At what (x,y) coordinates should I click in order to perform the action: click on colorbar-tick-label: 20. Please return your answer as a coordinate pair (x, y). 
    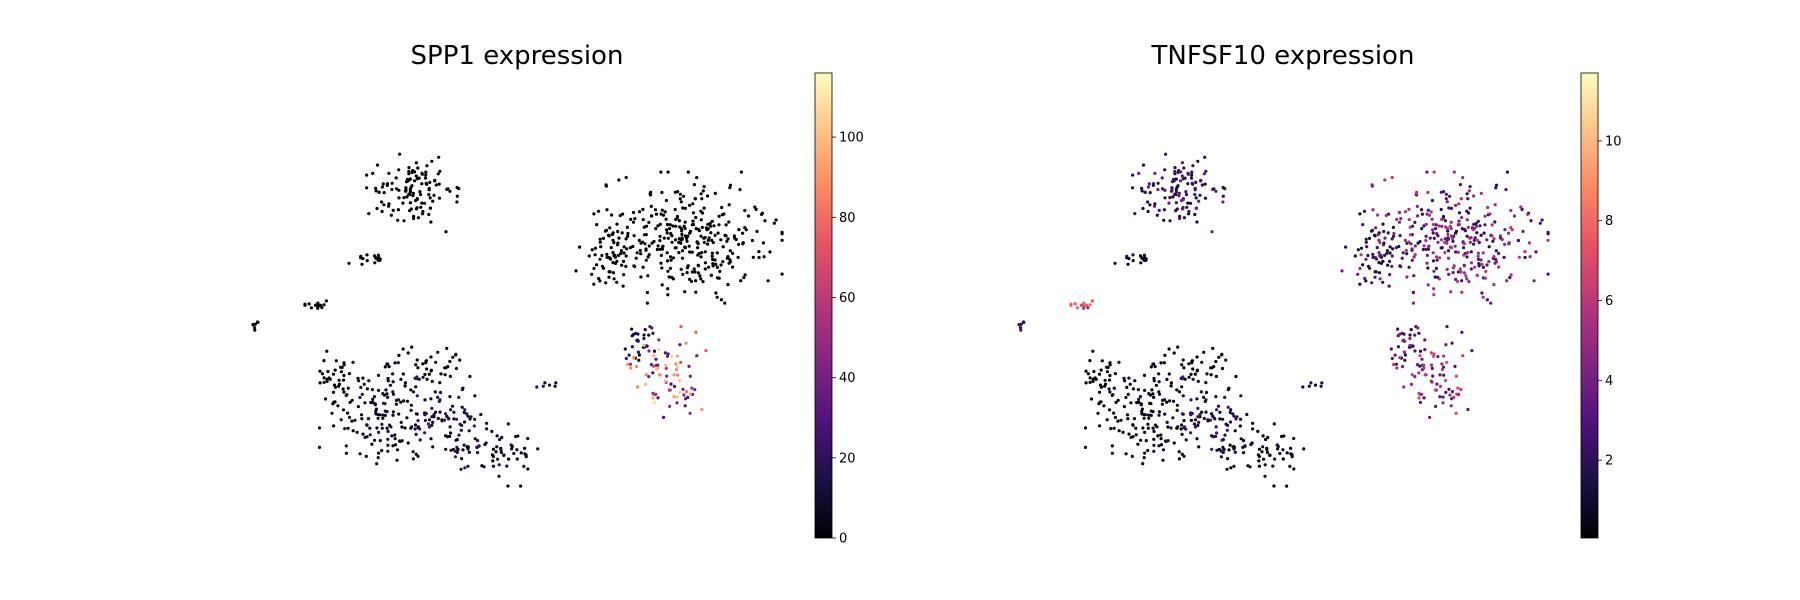
    Looking at the image, I should click on (847, 458).